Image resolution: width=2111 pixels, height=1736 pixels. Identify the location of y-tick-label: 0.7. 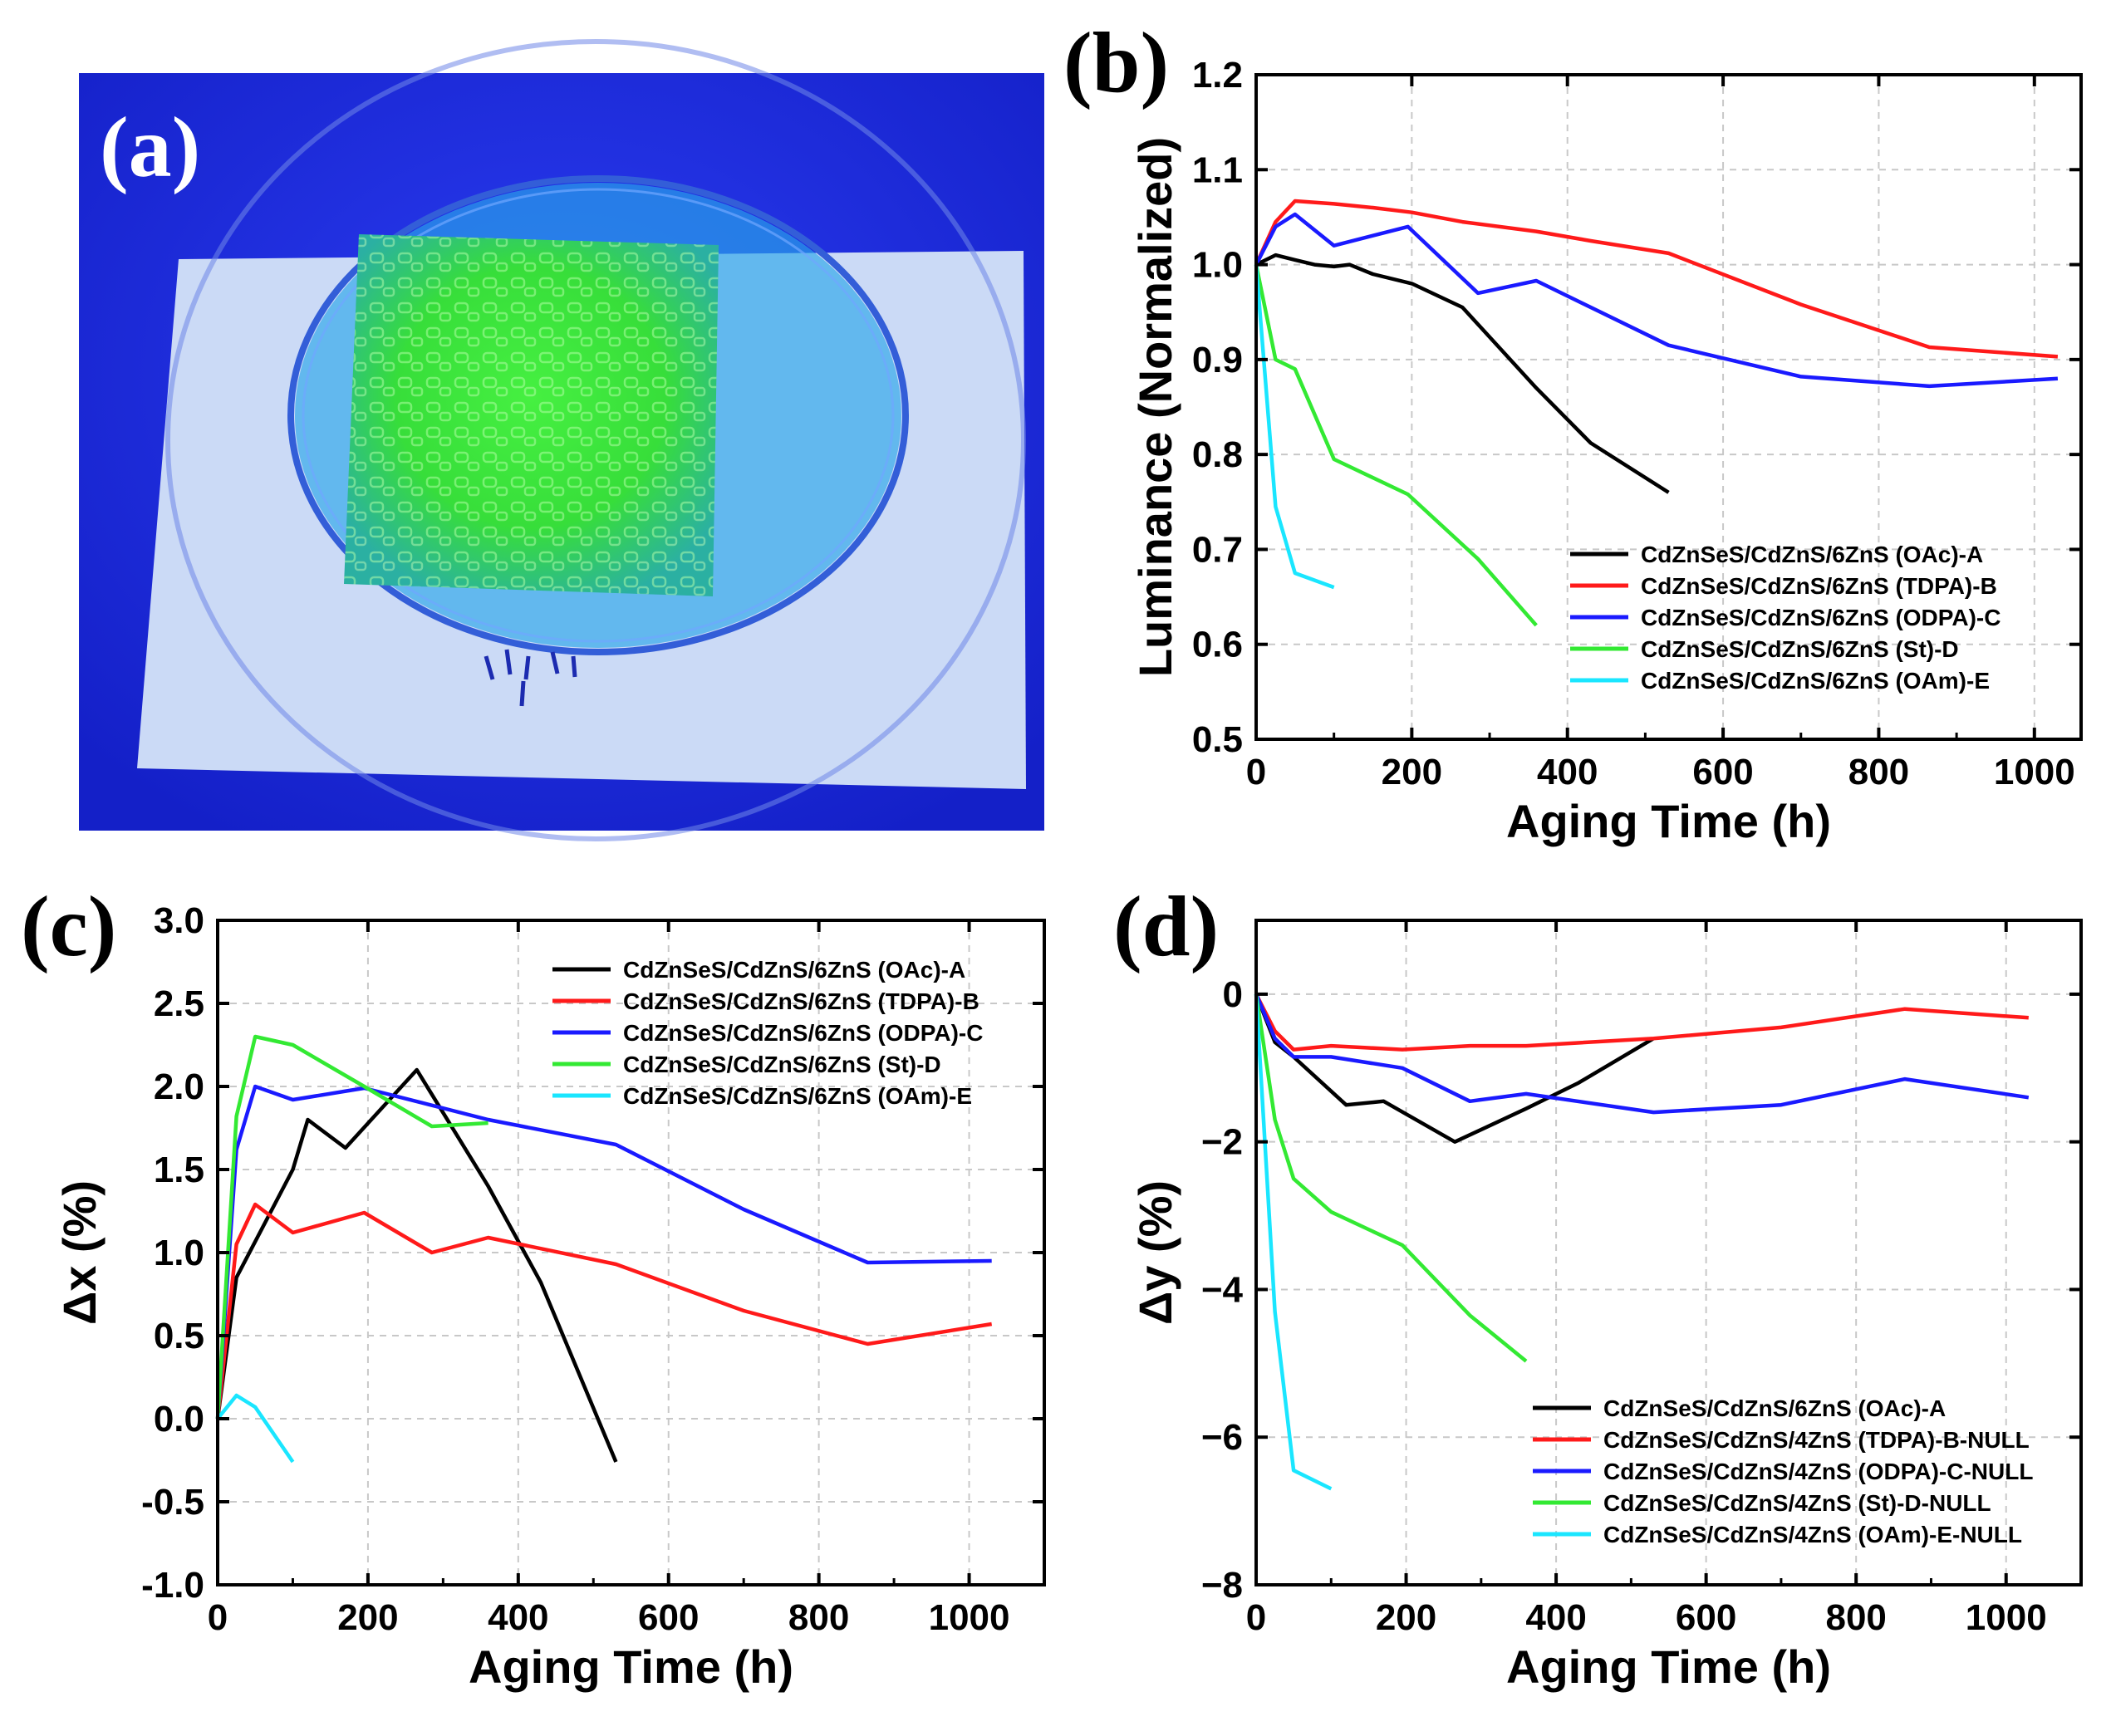
(1217, 549).